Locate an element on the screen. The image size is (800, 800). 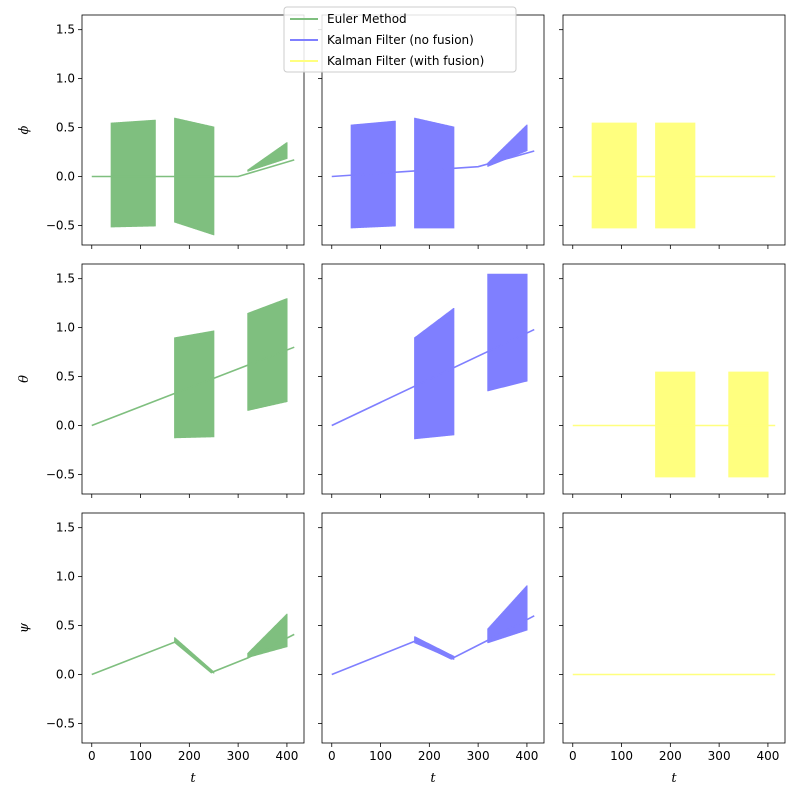
panel-psi-1: 0 100 200 300 400 −0.5 0.0 0.5 1.0 1.5 t ψ is located at coordinates (161, 649).